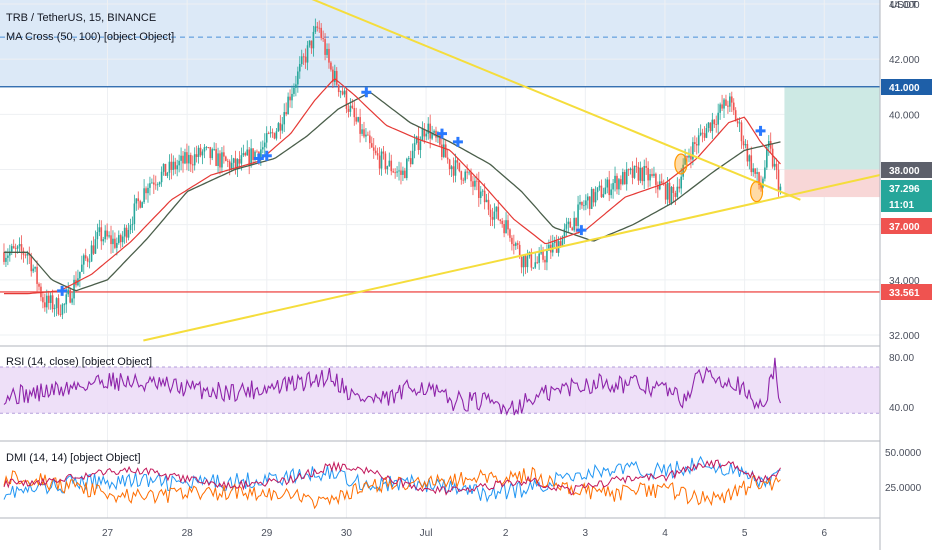 The height and width of the screenshot is (550, 932). I want to click on time-tick-label: 4, so click(665, 533).